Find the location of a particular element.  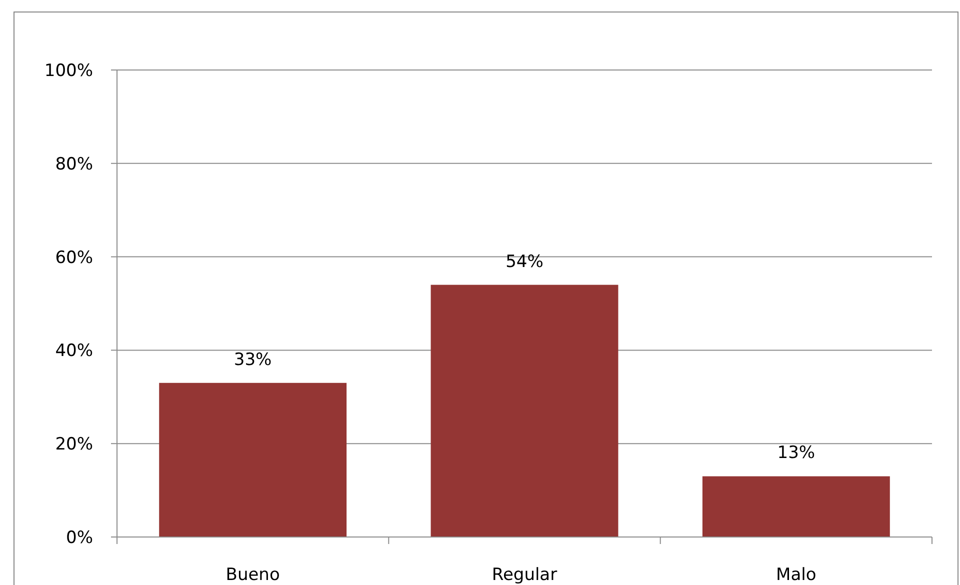

y-tick-label: 80% is located at coordinates (74, 164).